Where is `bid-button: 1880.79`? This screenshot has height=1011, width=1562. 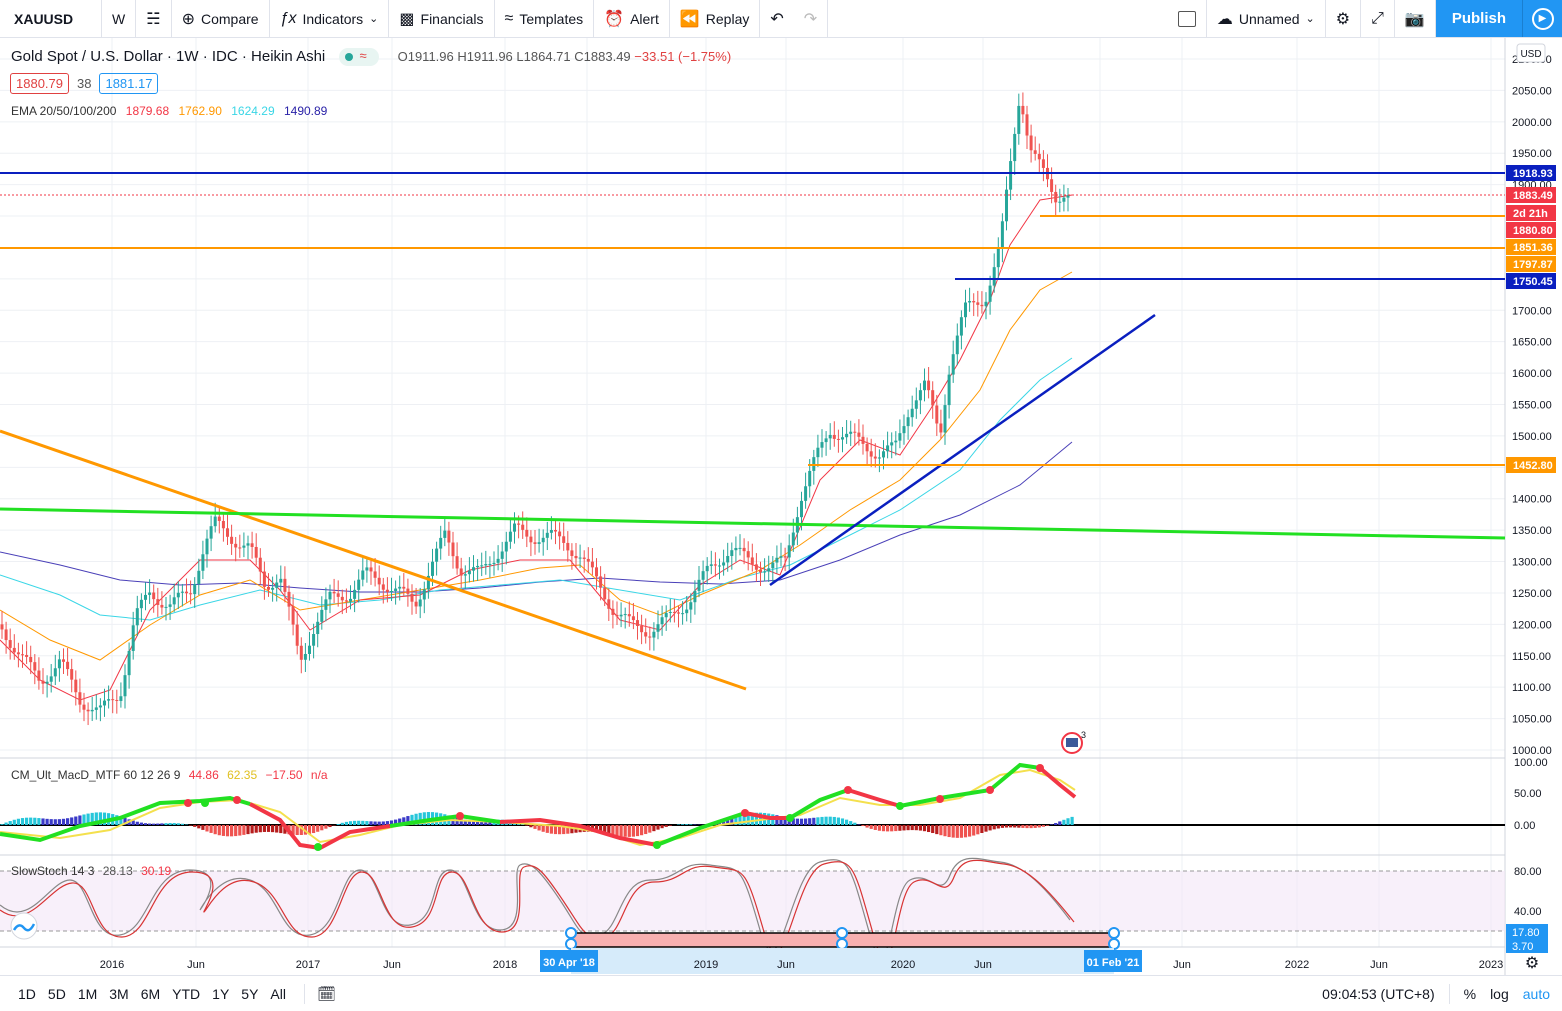 bid-button: 1880.79 is located at coordinates (39, 83).